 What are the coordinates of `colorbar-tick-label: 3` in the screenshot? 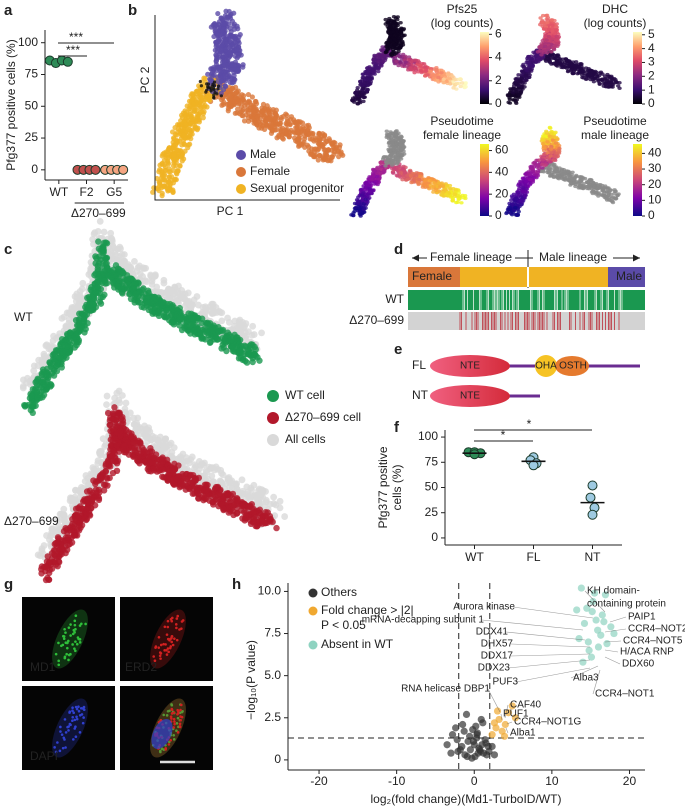 It's located at (651, 62).